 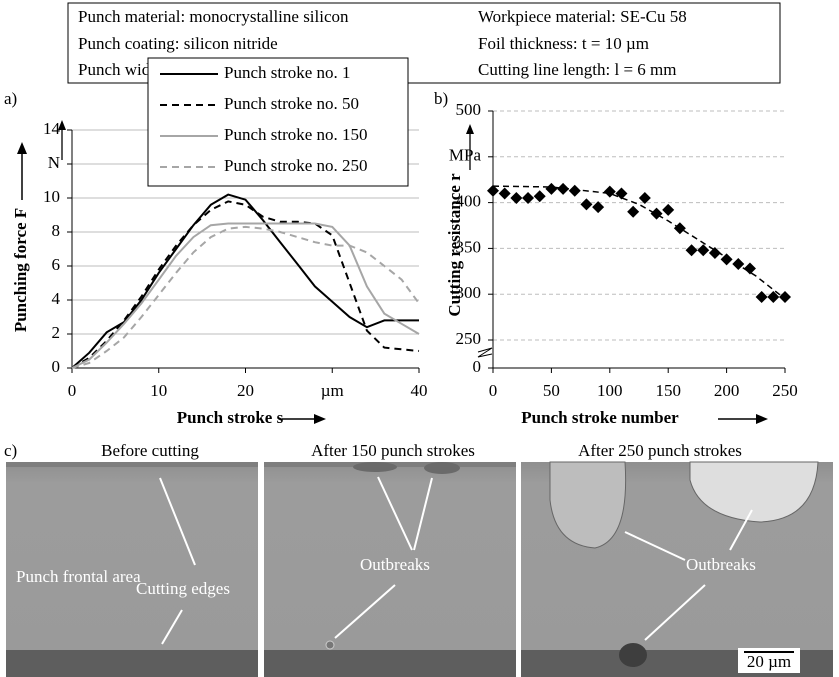 I want to click on x-tick-label: 10, so click(x=158, y=390).